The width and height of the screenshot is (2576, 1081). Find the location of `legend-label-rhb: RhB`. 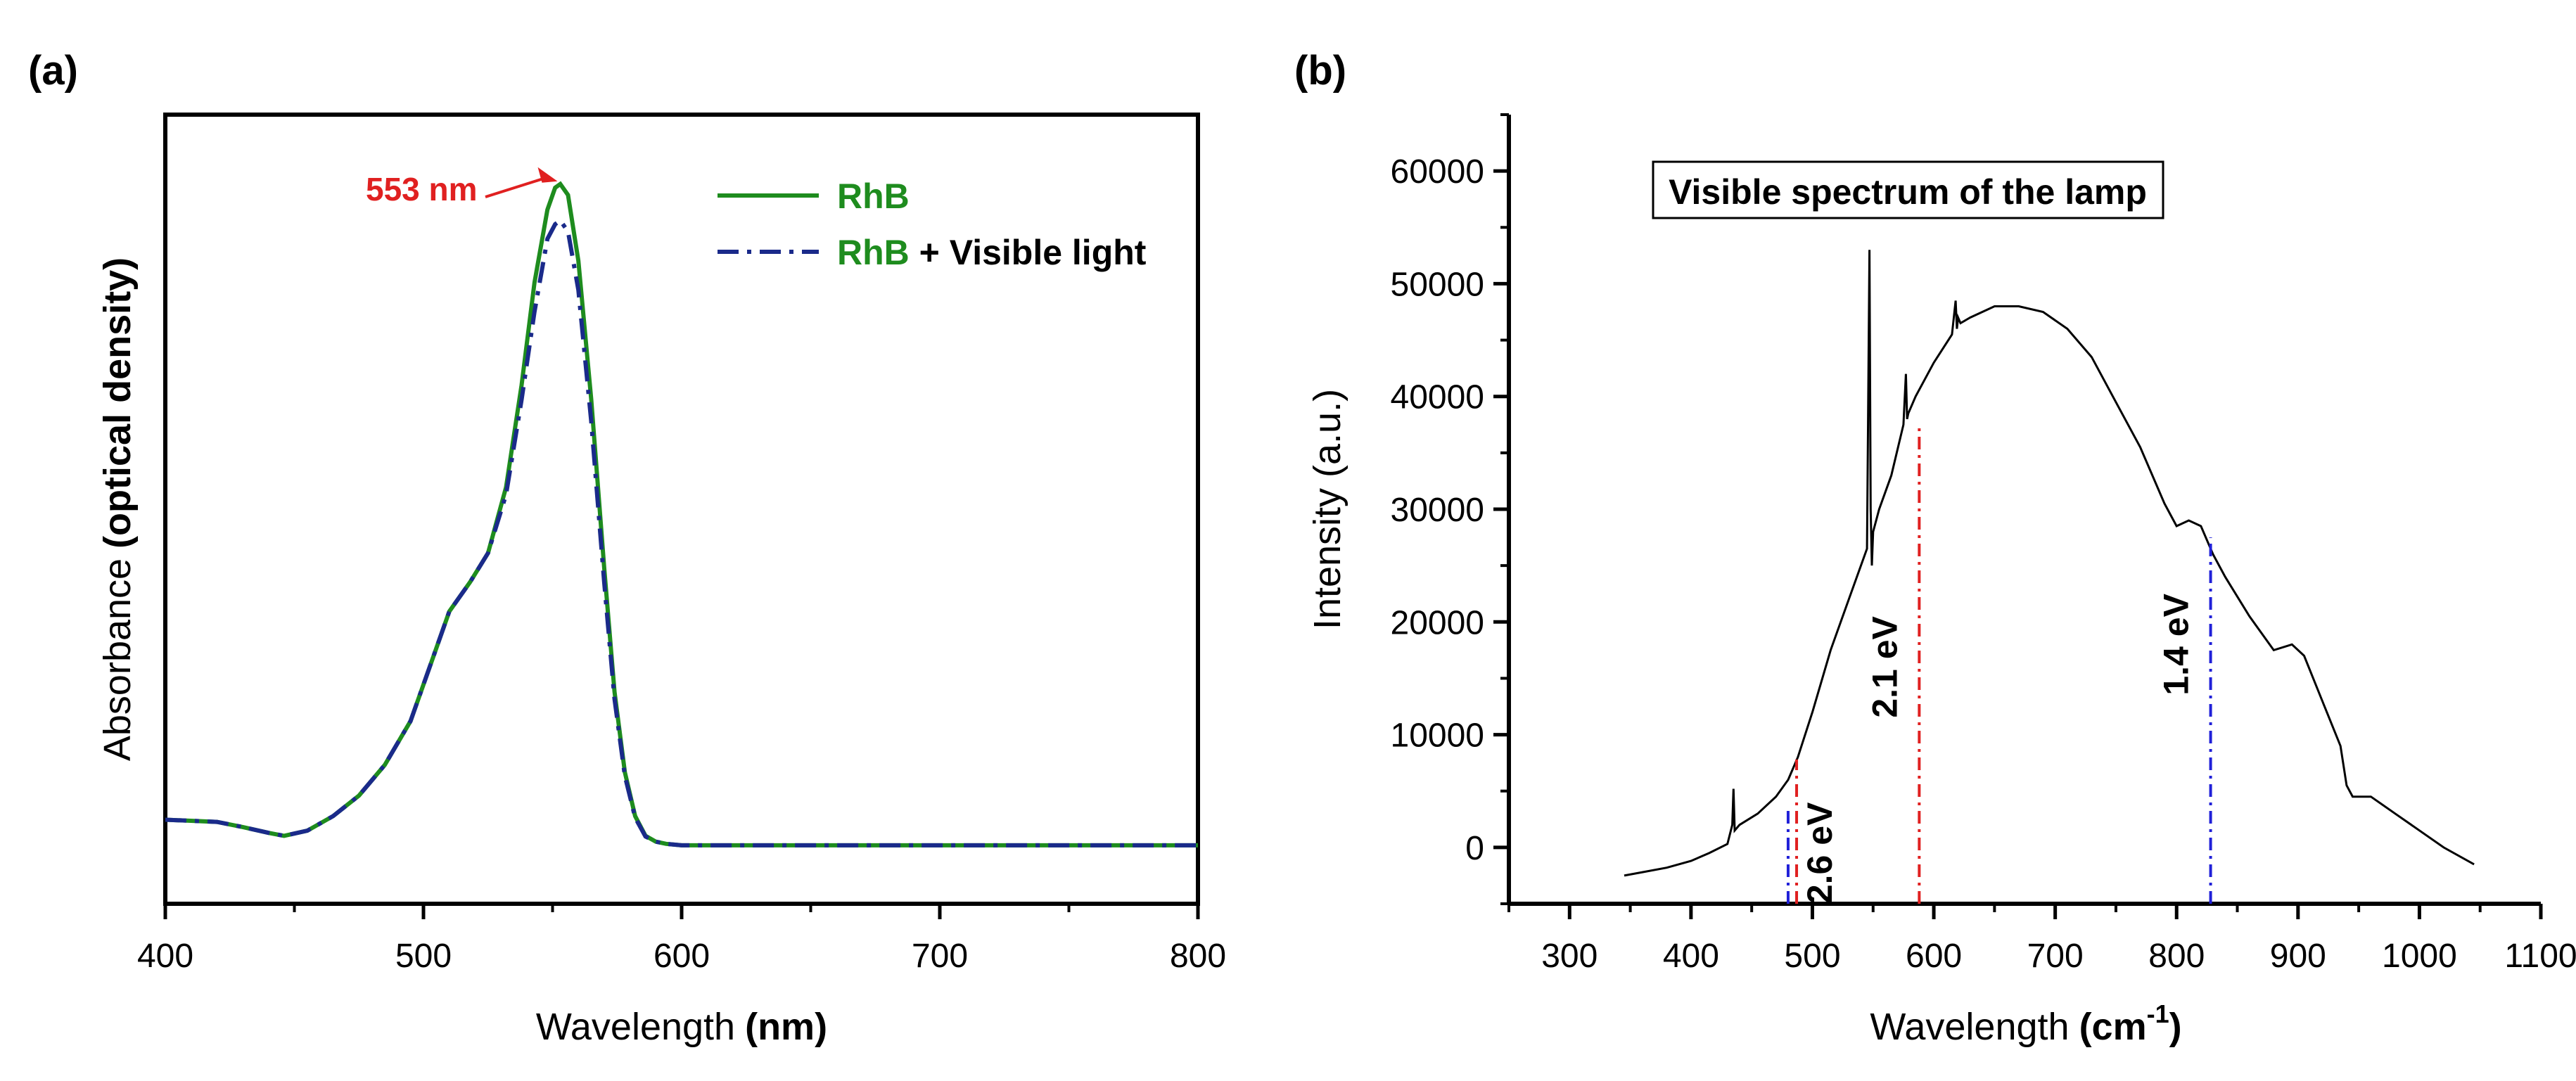

legend-label-rhb: RhB is located at coordinates (873, 197).